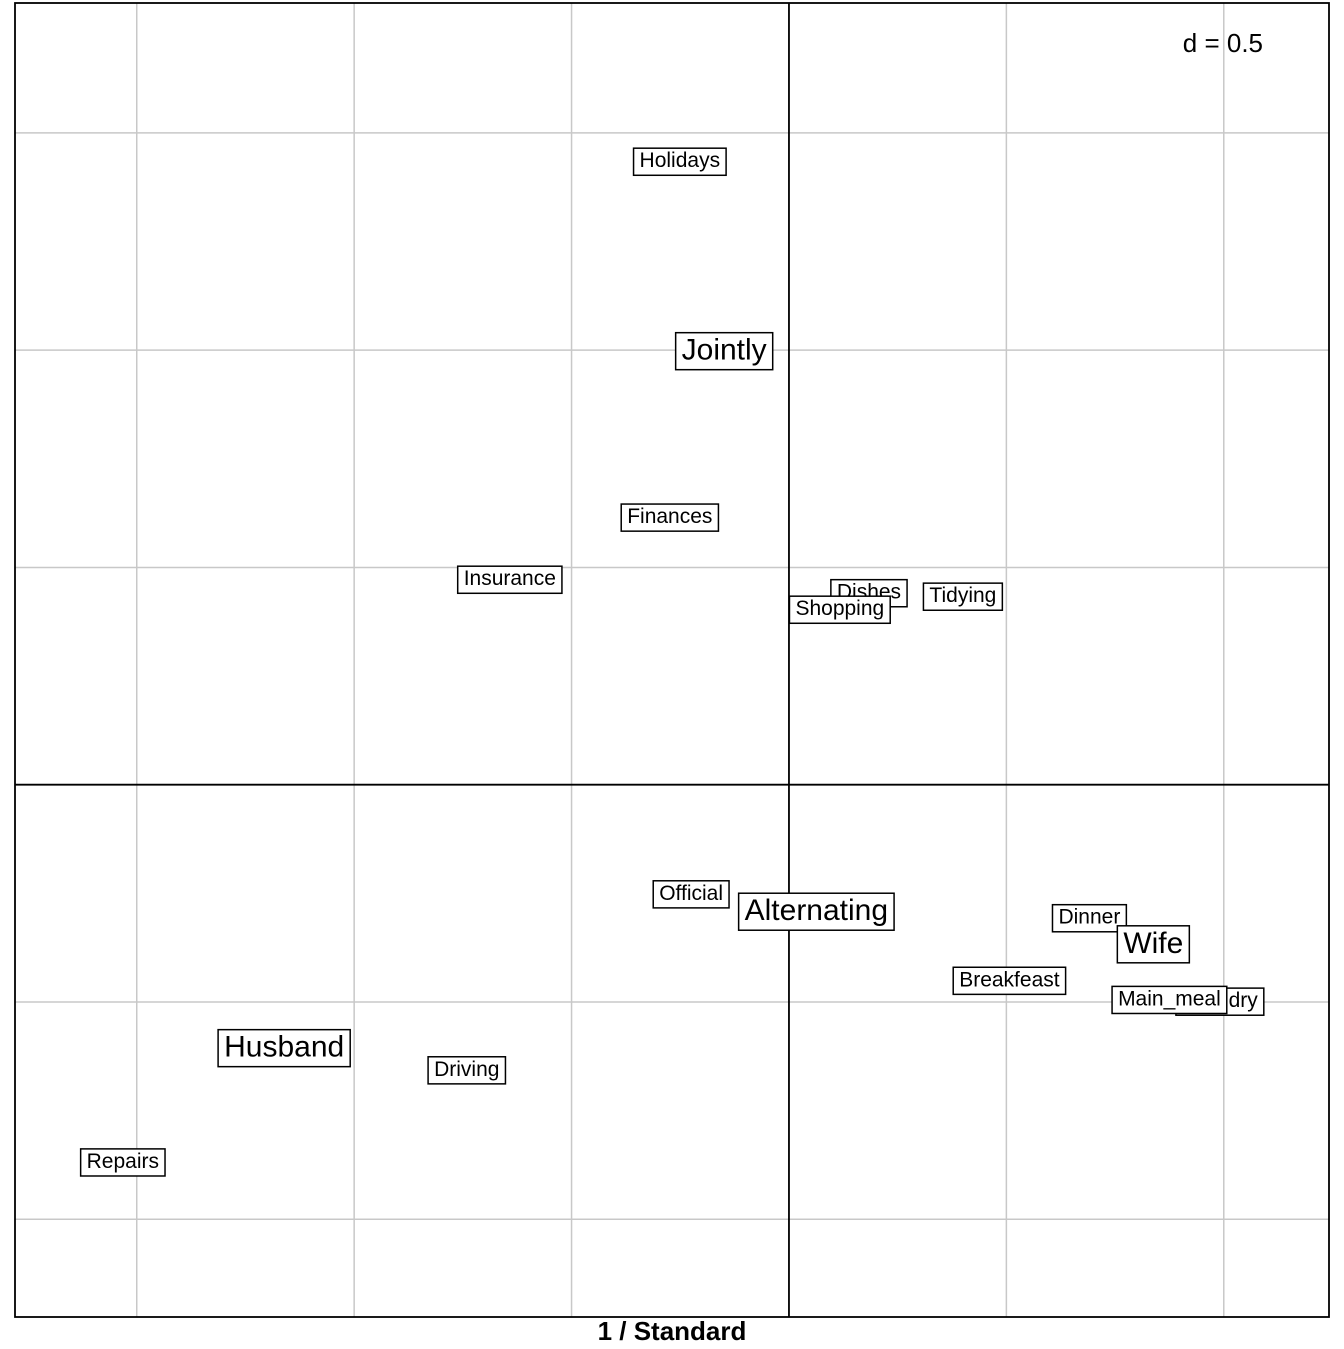  I want to click on row-label-holidays: Holidays, so click(679, 162).